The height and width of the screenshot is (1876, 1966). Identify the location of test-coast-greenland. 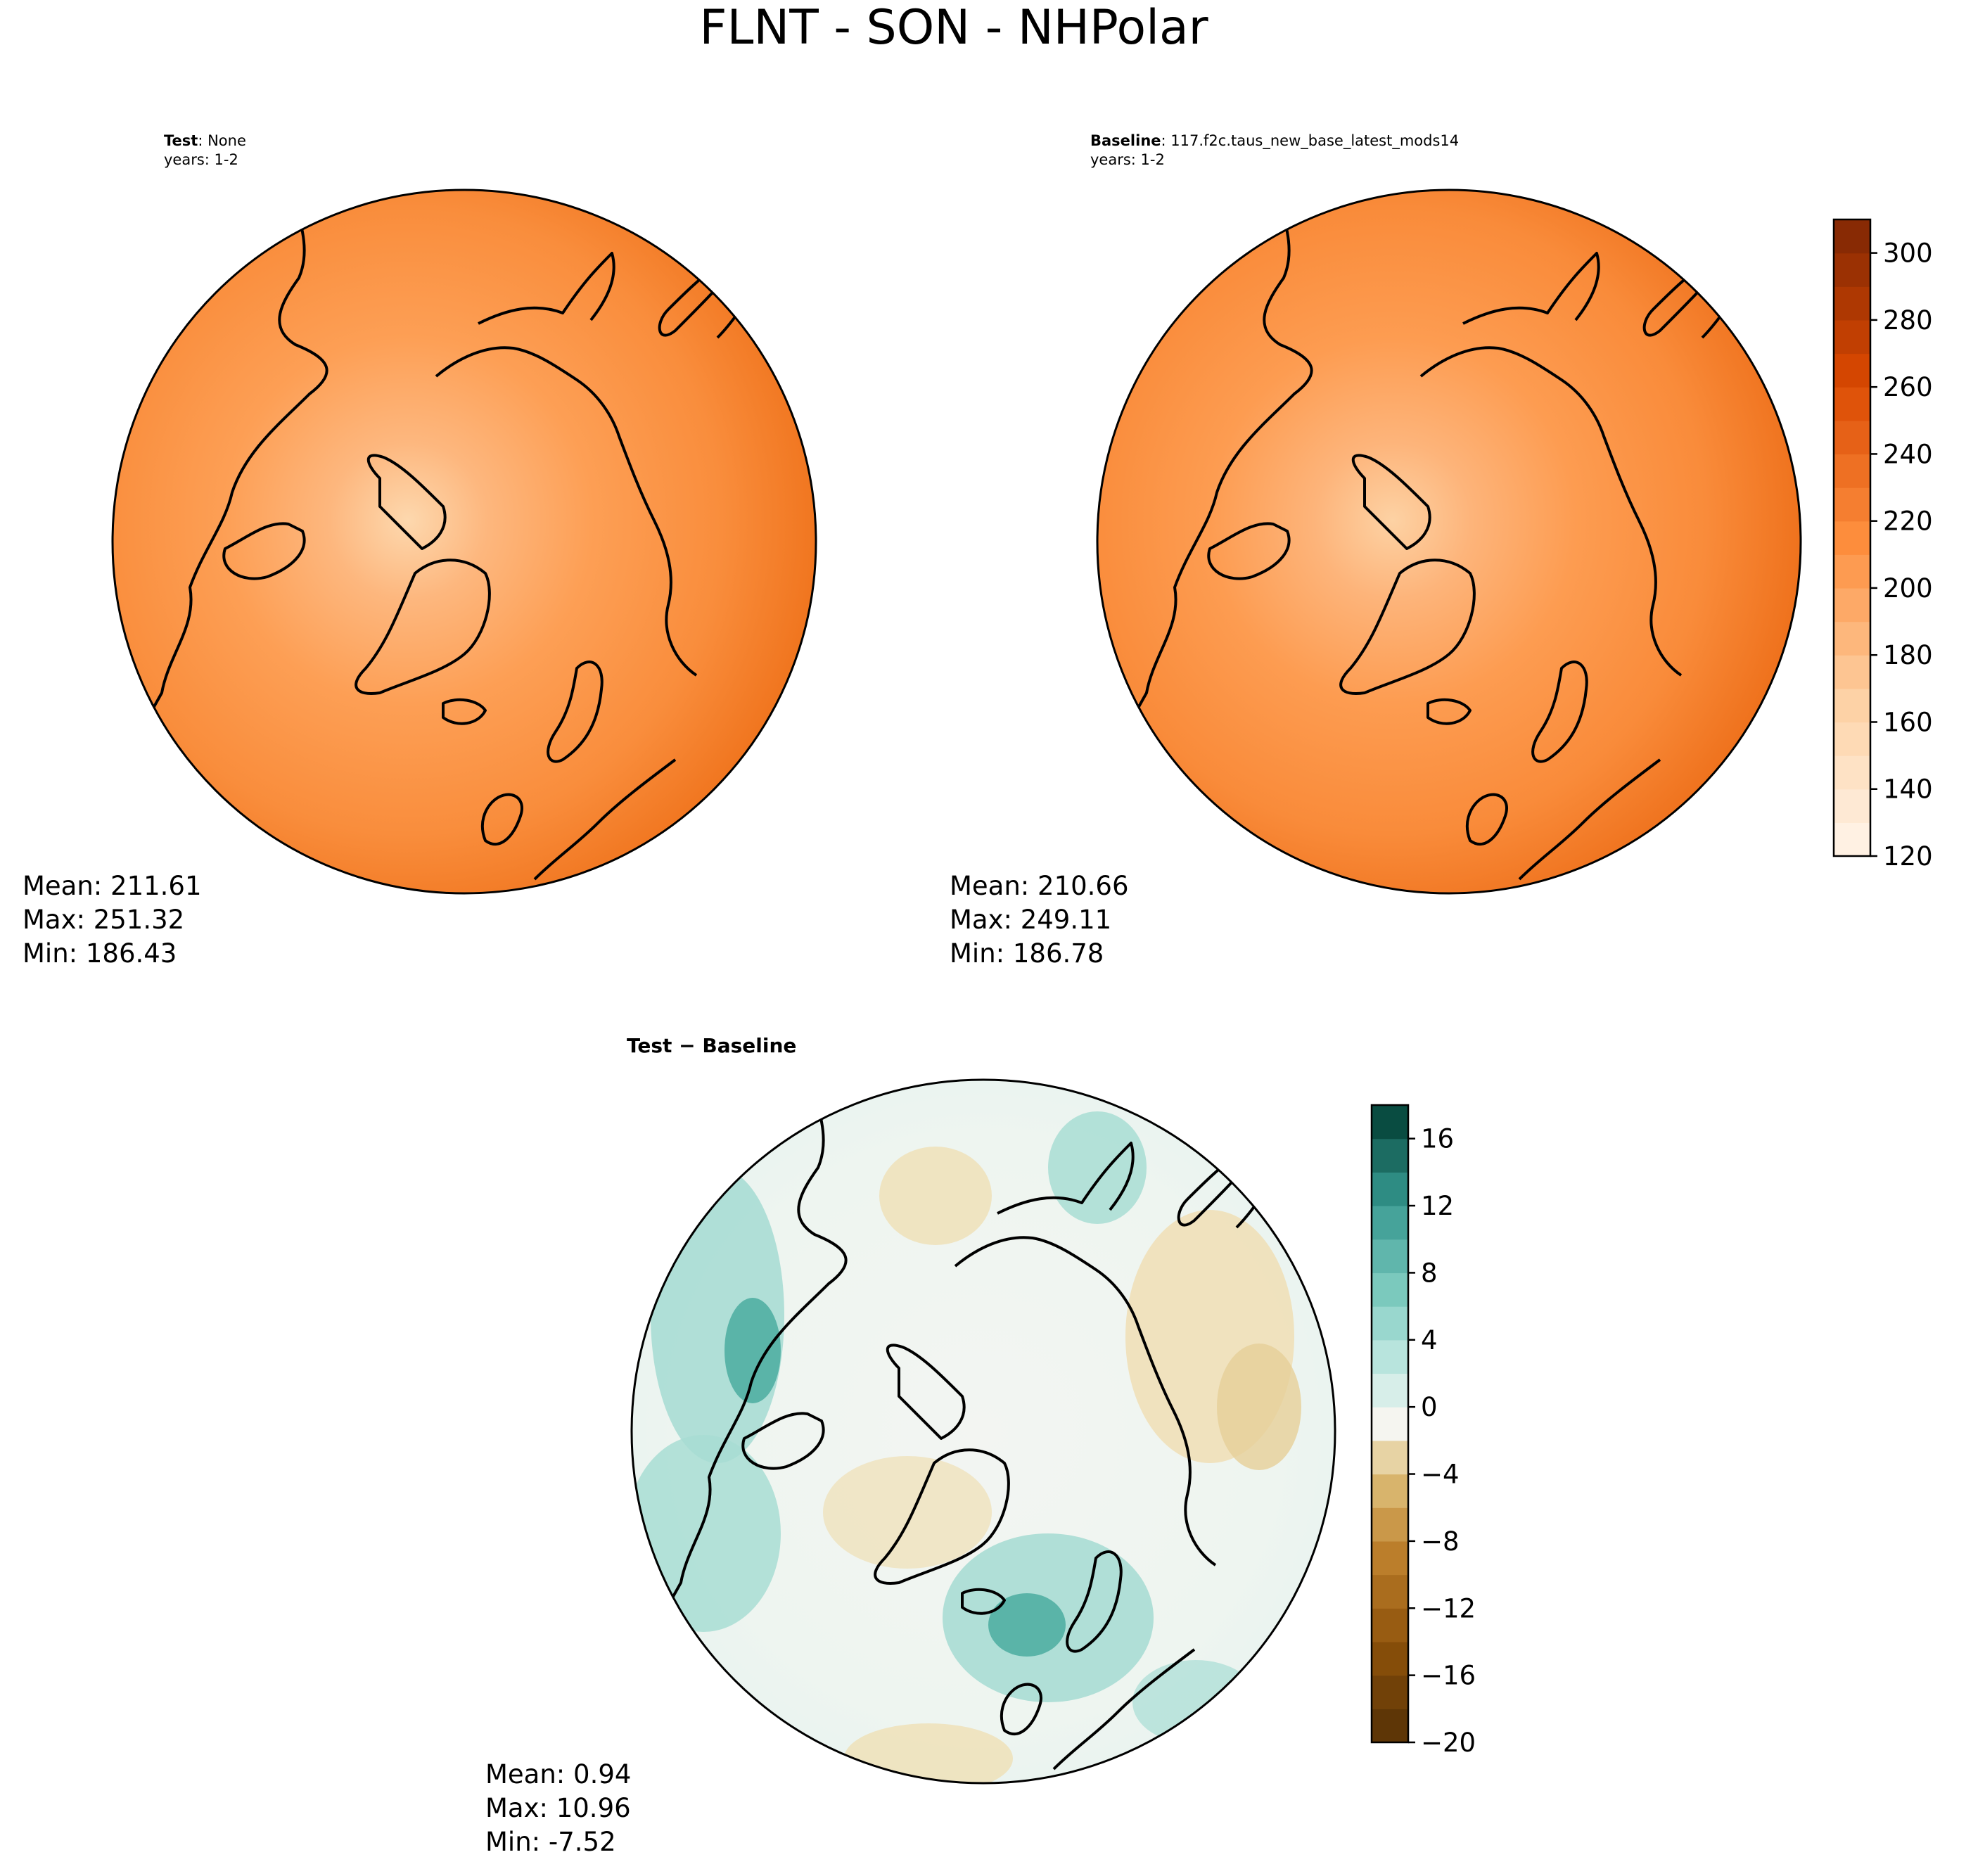
(423, 627).